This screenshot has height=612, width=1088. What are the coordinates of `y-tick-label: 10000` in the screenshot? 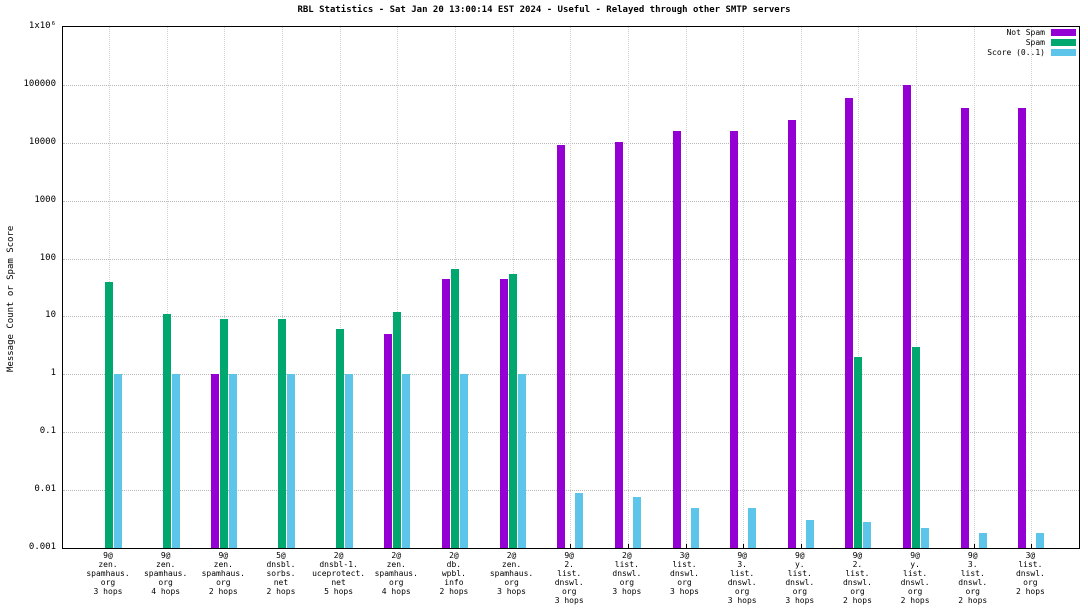 It's located at (42, 141).